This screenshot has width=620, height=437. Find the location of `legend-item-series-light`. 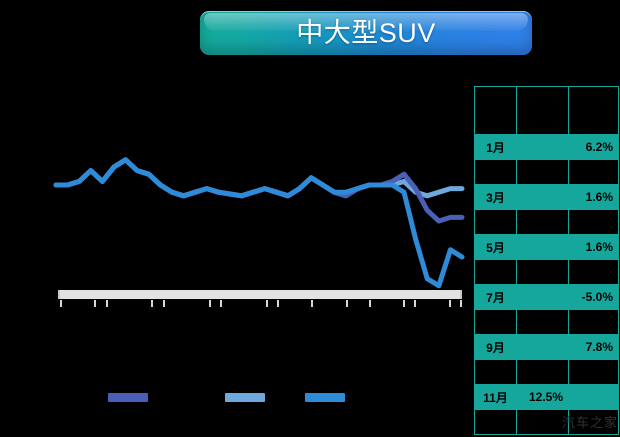

legend-item-series-light is located at coordinates (247, 397).